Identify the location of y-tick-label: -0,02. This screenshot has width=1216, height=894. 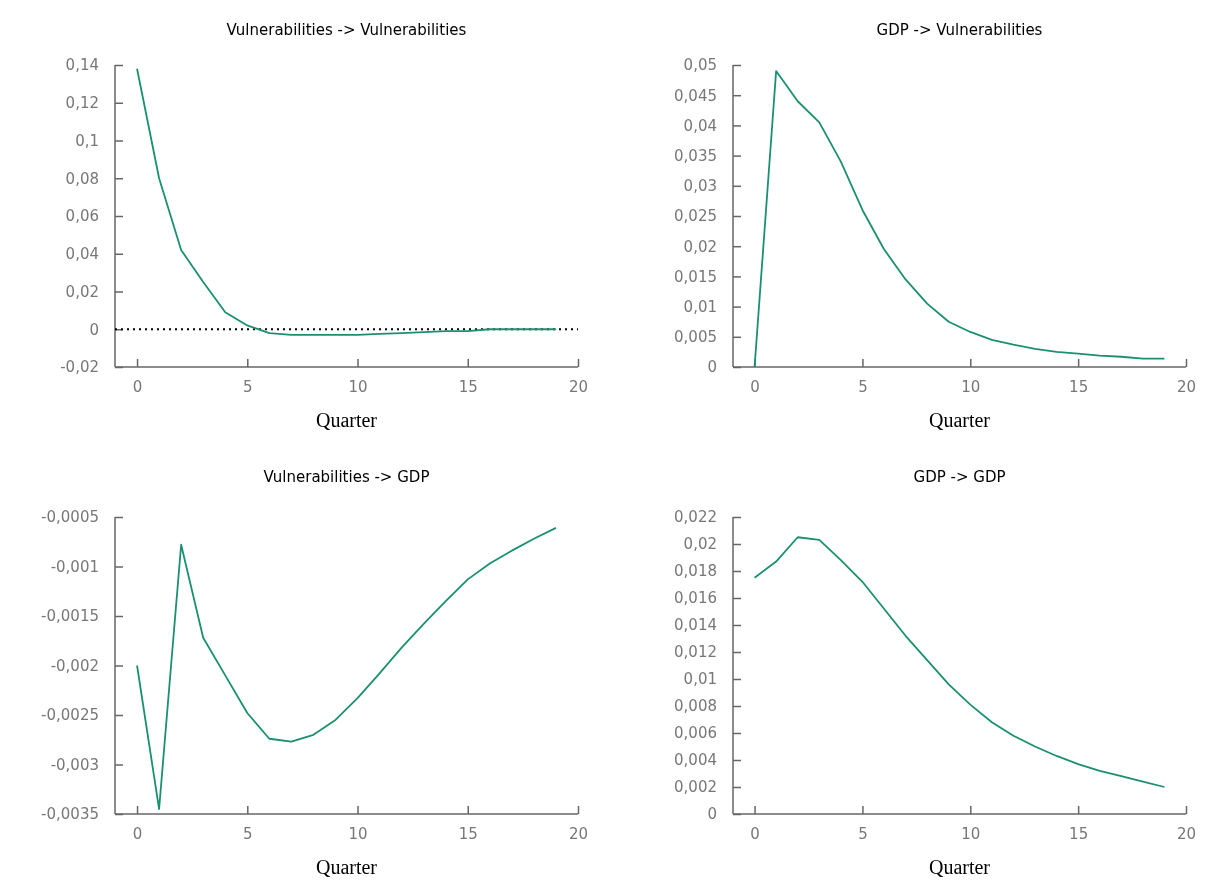
(79, 367).